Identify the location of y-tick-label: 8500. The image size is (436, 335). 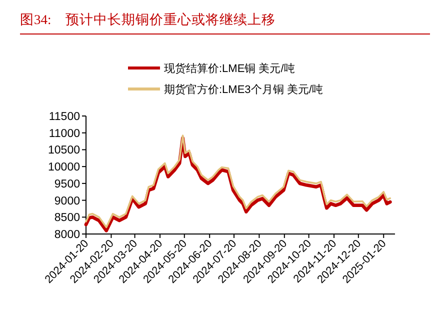
(67, 218).